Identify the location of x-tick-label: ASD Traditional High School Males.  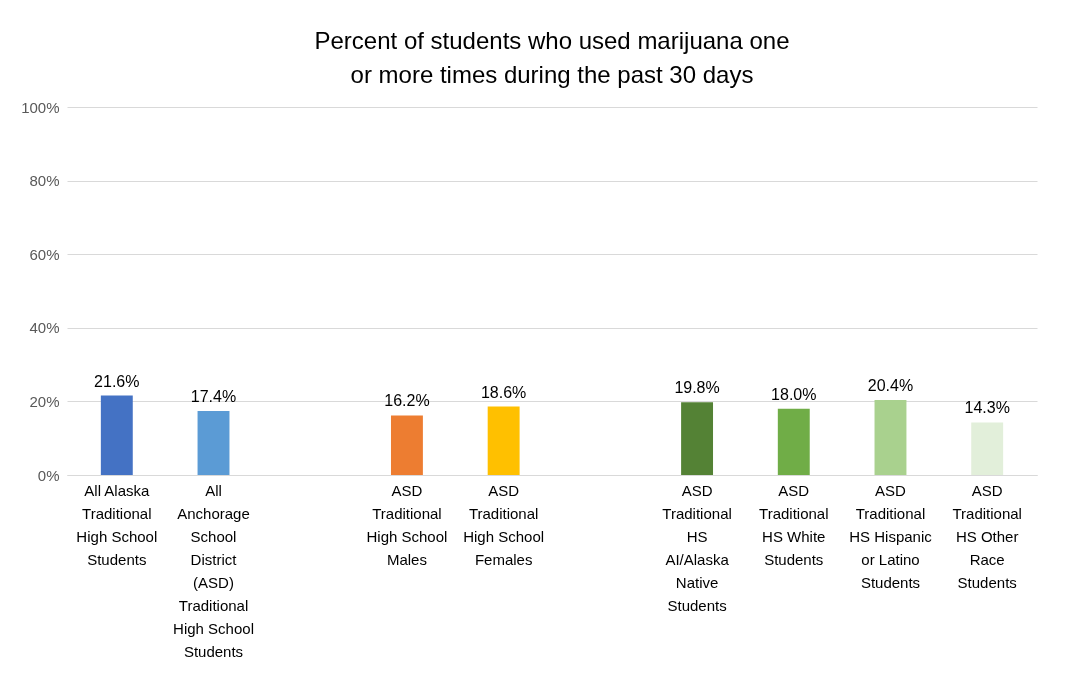
(407, 524).